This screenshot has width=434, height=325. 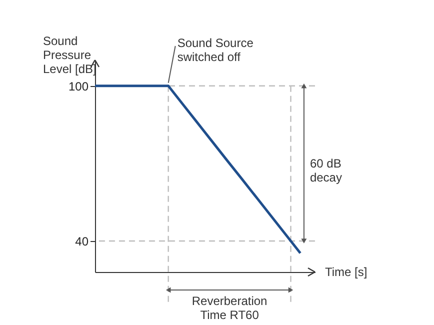 I want to click on annotation: Sound Source switched off, so click(x=215, y=50).